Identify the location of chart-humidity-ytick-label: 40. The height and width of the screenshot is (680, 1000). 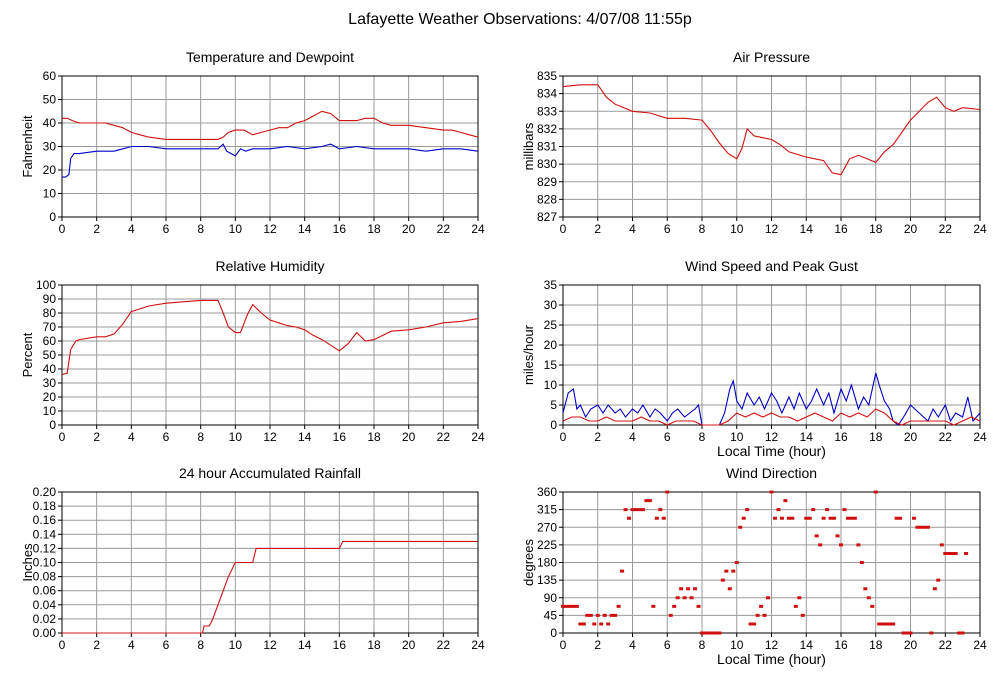
(50, 369).